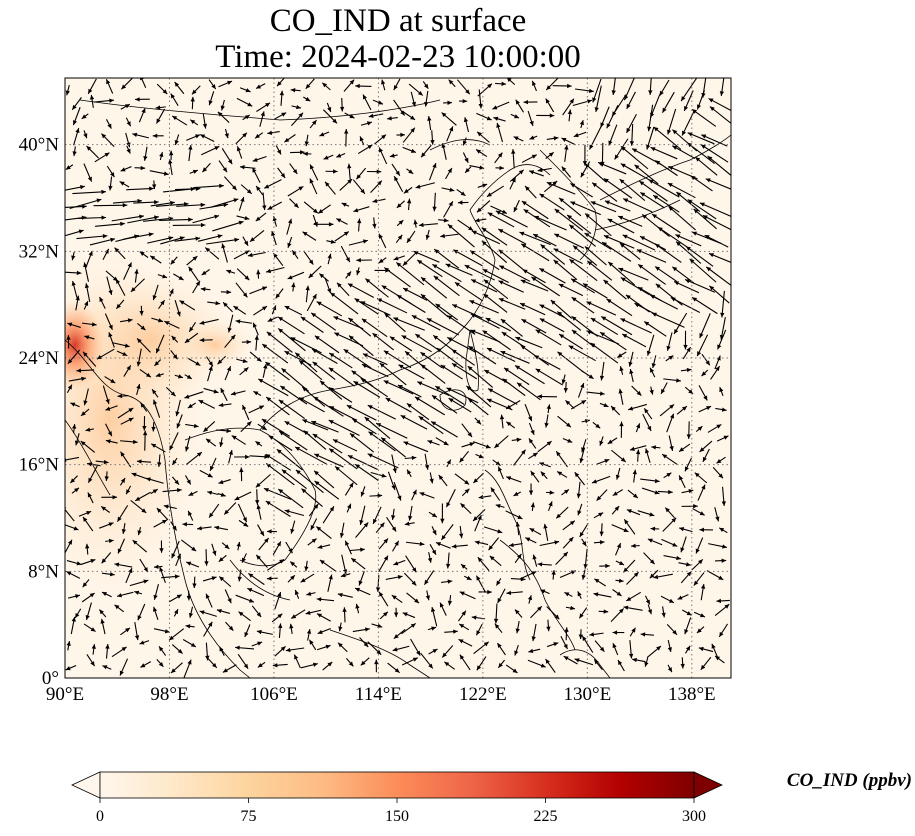 This screenshot has width=915, height=836. Describe the element at coordinates (39, 358) in the screenshot. I see `lat-tick-label-3: 24°N` at that location.